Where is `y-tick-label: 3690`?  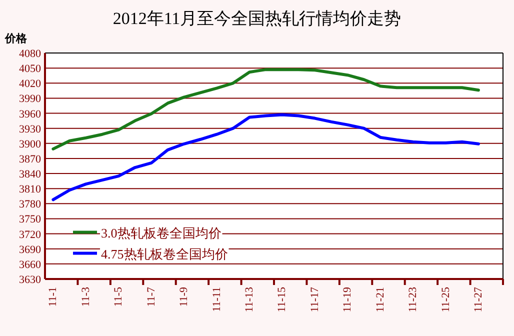 y-tick-label: 3690 is located at coordinates (30, 250).